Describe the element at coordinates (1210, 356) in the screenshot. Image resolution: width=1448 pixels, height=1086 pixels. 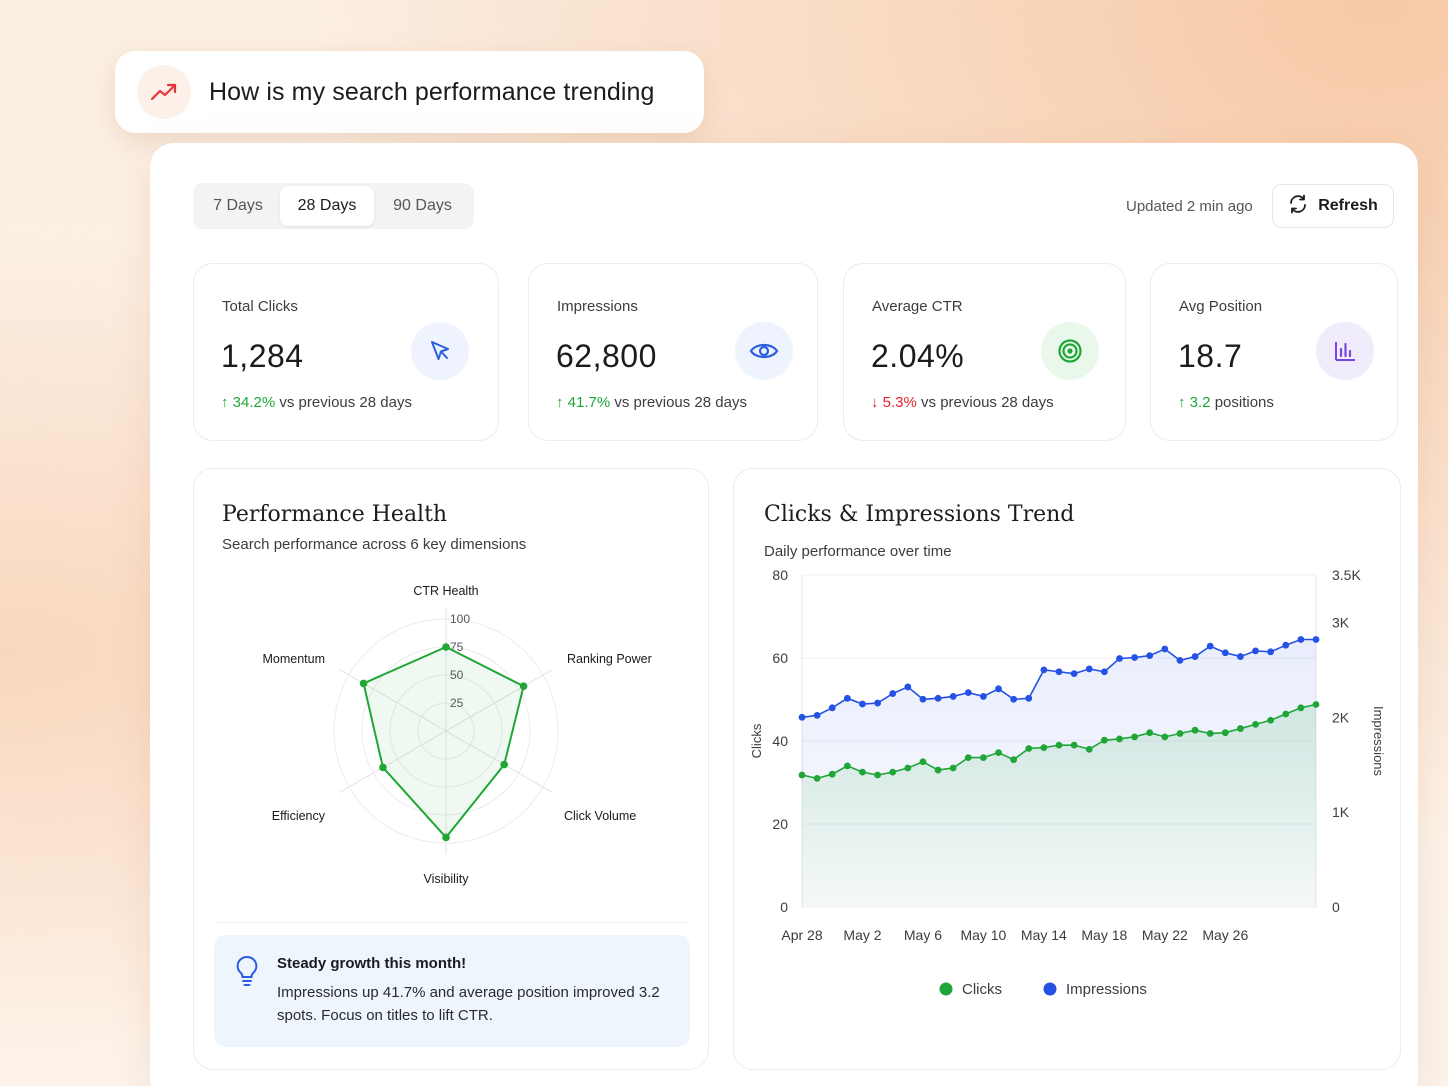
I see `metric-value: 18.7` at that location.